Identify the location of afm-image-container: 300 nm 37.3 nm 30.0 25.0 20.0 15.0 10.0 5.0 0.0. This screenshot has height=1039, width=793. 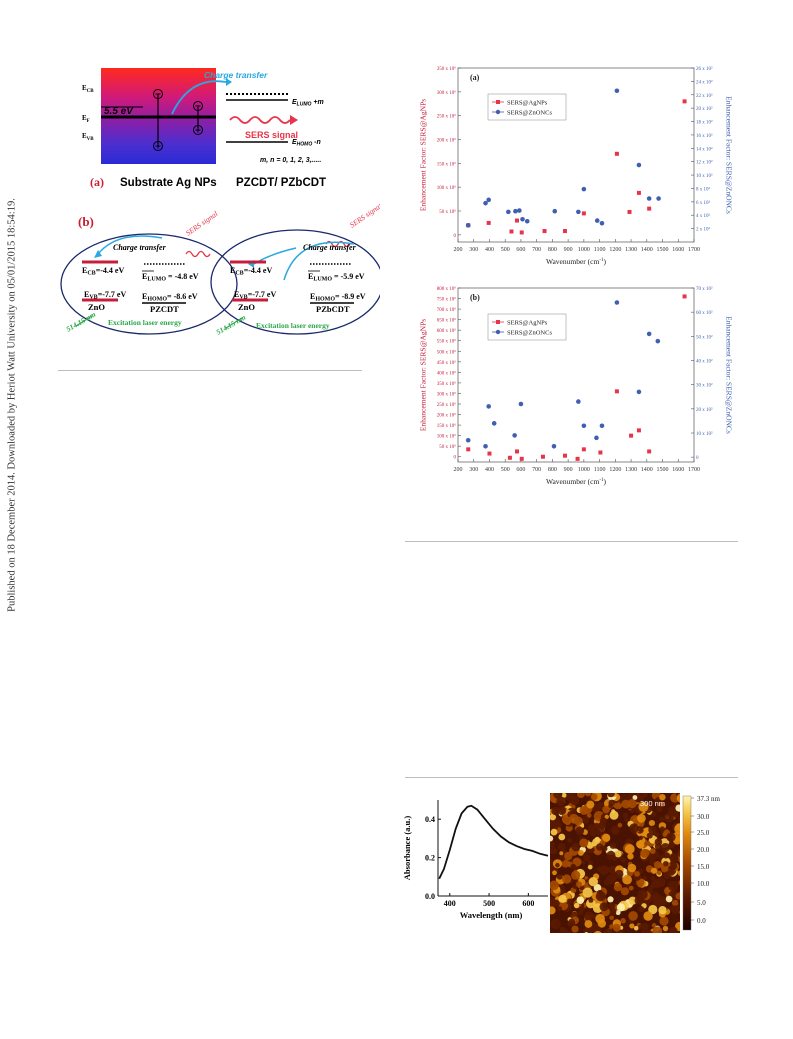
(645, 863).